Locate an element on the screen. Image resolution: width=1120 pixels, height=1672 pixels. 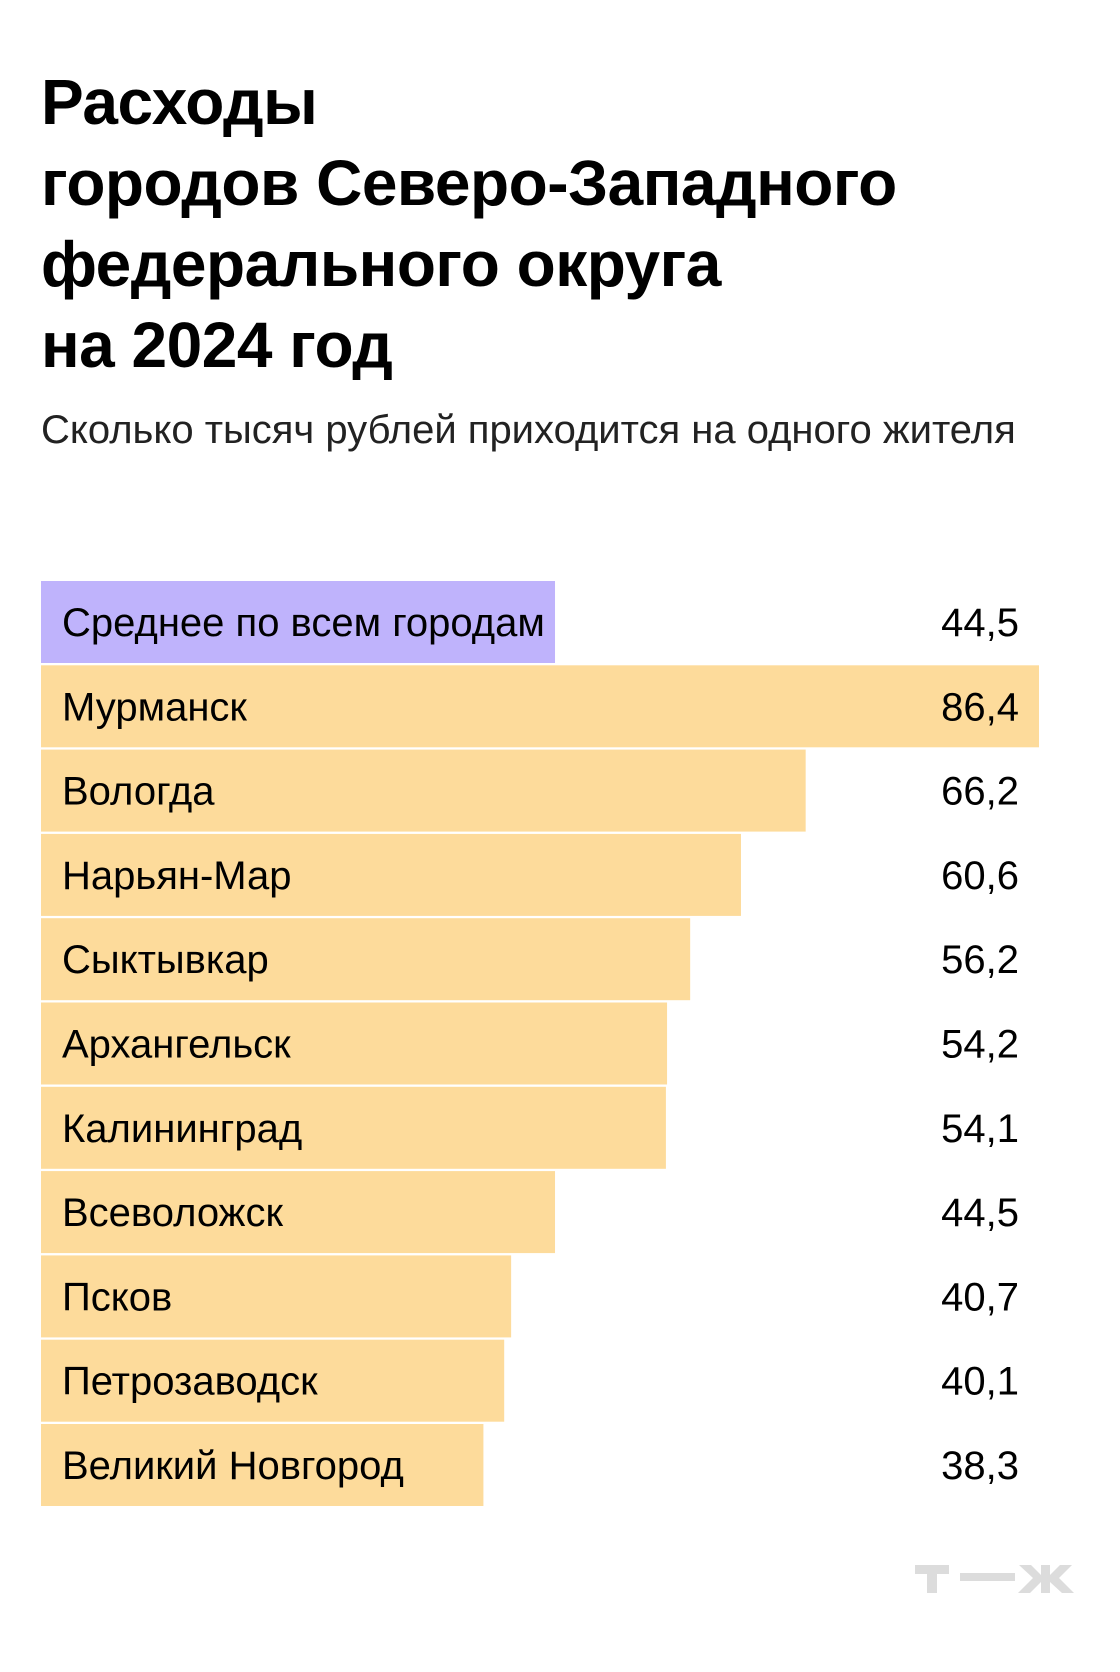
category-label: Всеволожск is located at coordinates (172, 1213).